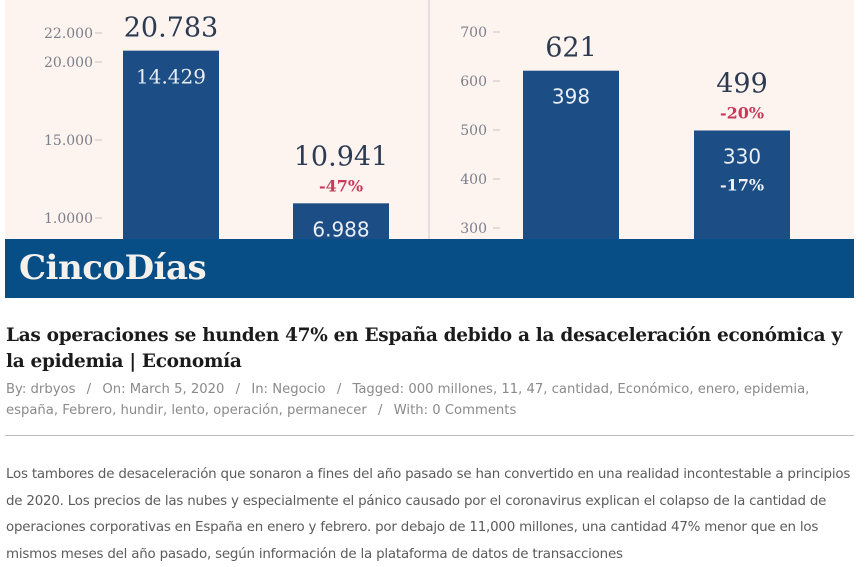 The width and height of the screenshot is (866, 567). I want to click on bar-inner-label: 330, so click(742, 156).